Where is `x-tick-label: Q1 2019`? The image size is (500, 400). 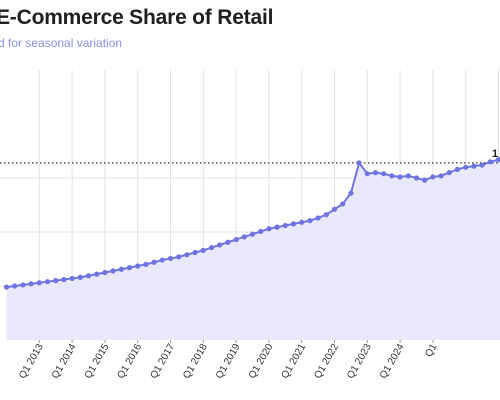
x-tick-label: Q1 2019 is located at coordinates (228, 361).